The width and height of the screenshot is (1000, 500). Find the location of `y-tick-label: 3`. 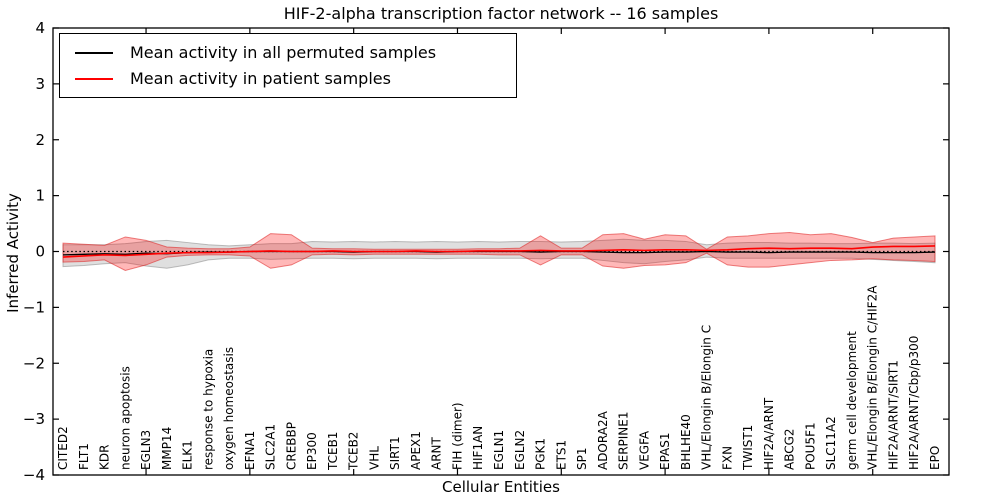

y-tick-label: 3 is located at coordinates (40, 84).